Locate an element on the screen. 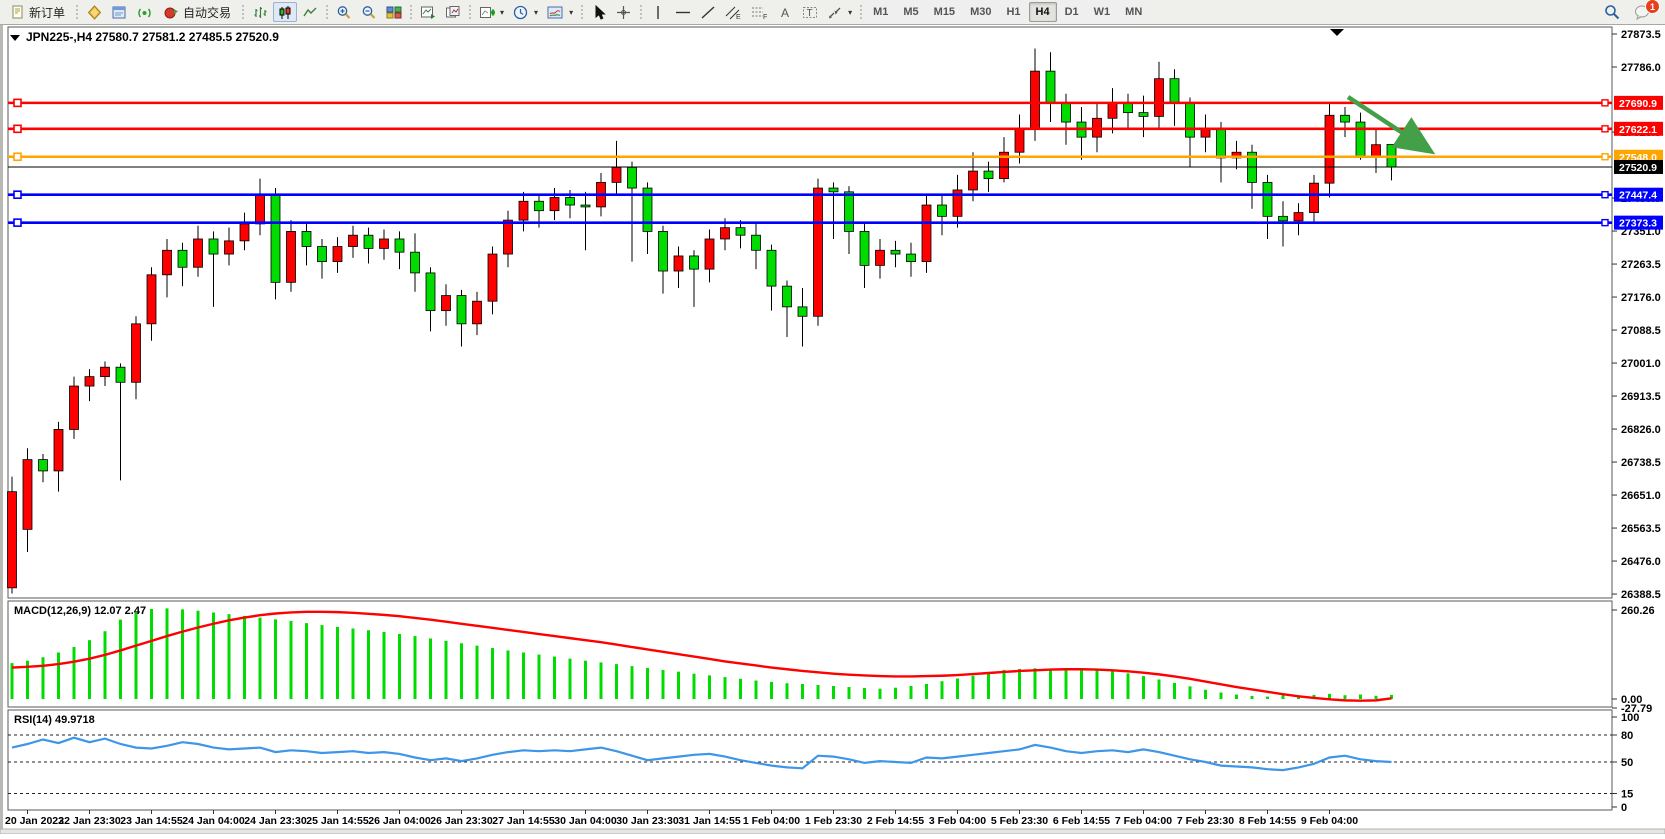 The height and width of the screenshot is (839, 1665). equidistant-channel-button: E is located at coordinates (733, 12).